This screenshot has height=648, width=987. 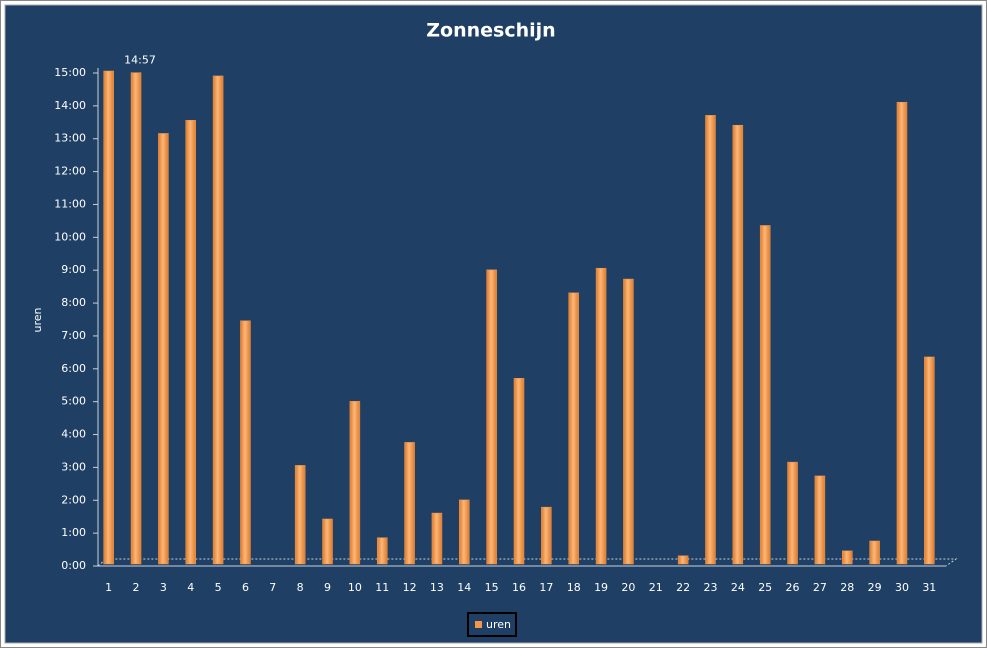 I want to click on x-tick-label: 18, so click(x=574, y=587).